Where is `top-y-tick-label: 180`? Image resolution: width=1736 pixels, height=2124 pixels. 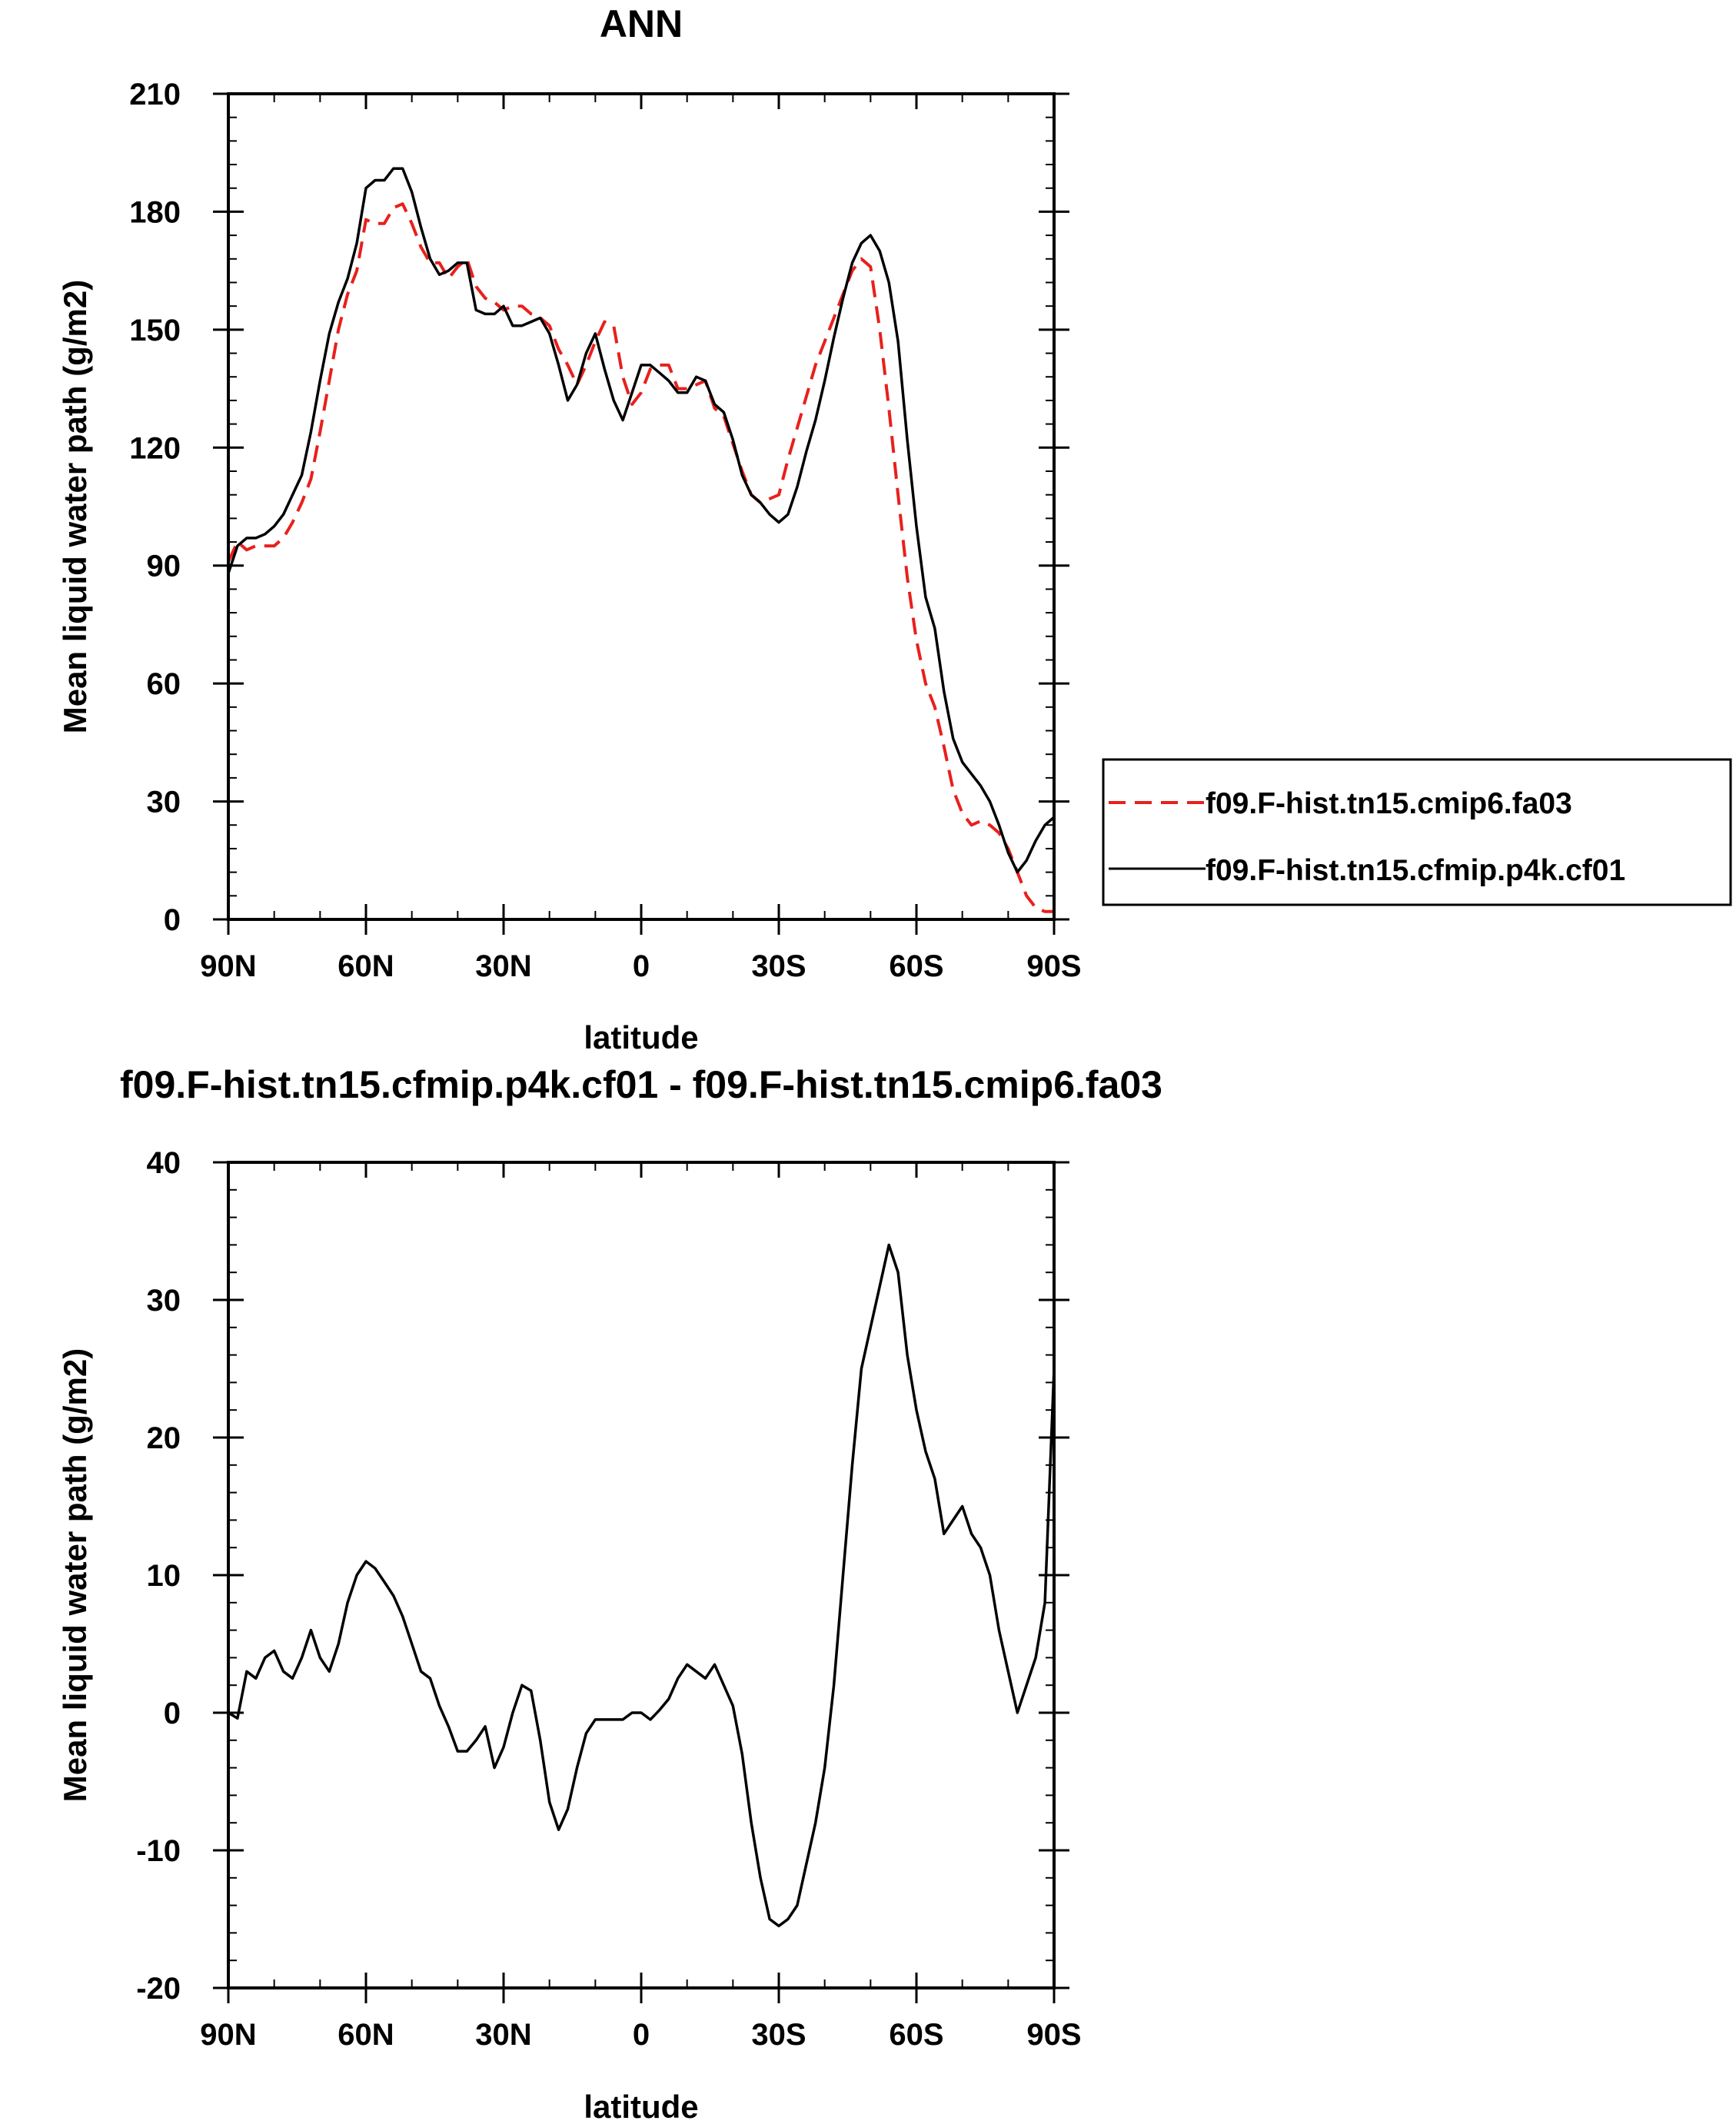
top-y-tick-label: 180 is located at coordinates (155, 212).